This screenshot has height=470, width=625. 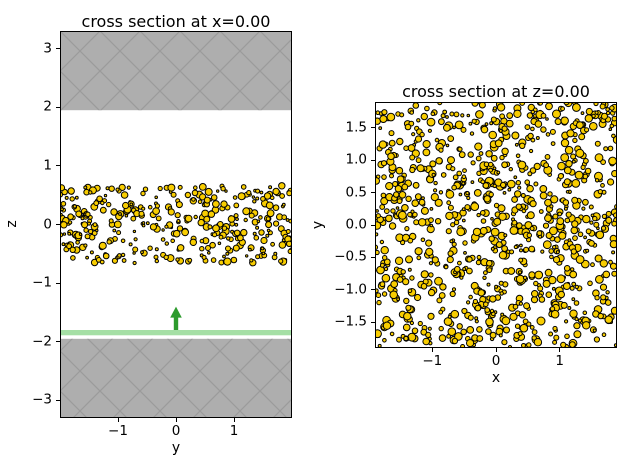 What do you see at coordinates (47, 48) in the screenshot?
I see `y-tick-label: 3` at bounding box center [47, 48].